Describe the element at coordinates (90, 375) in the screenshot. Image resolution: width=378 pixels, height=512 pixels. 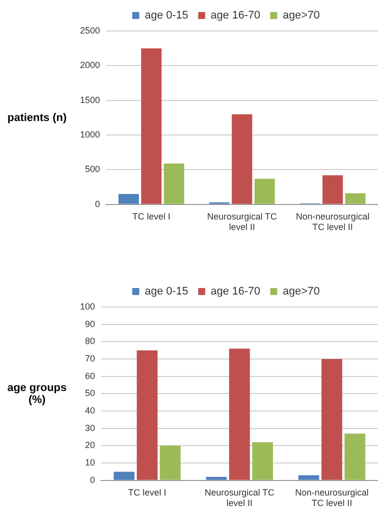
I see `y-tick-label: 60` at that location.